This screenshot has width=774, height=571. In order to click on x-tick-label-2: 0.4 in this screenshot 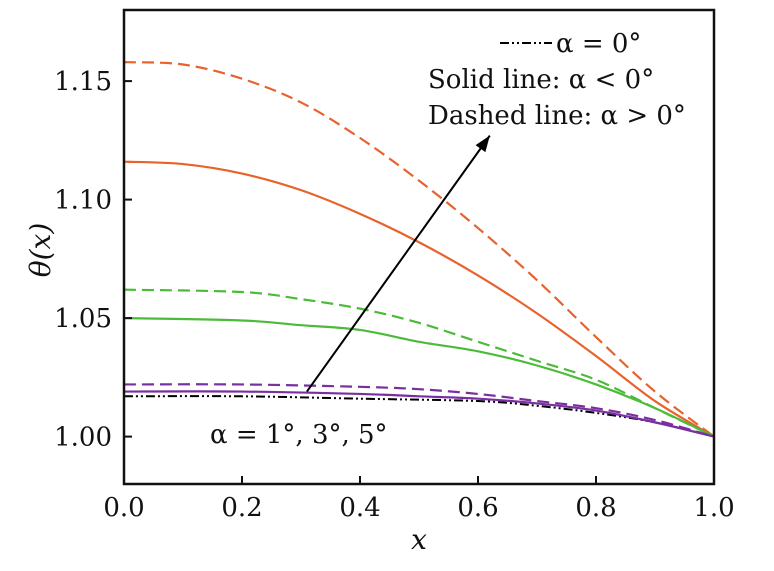, I will do `click(359, 508)`.